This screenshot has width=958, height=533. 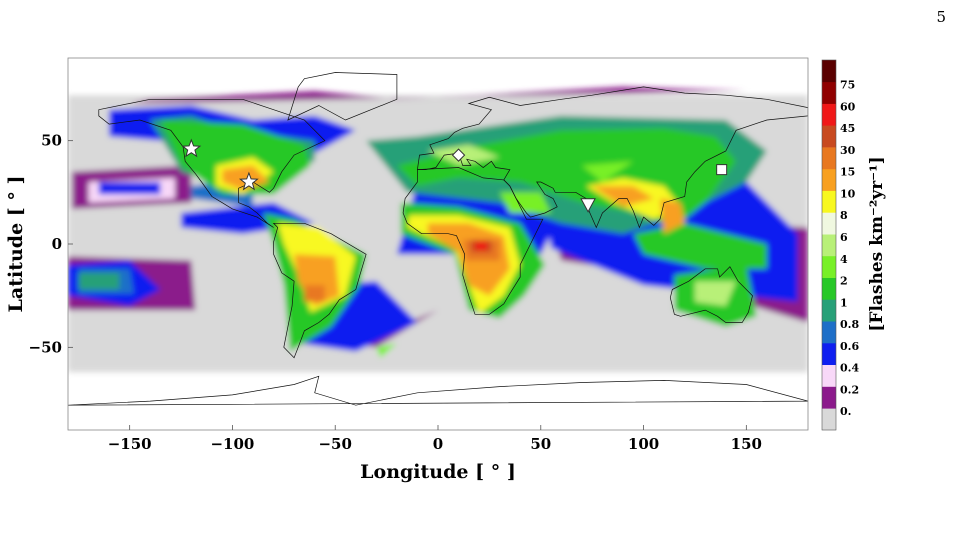 I want to click on colorbar-tick-label: 8, so click(x=844, y=215).